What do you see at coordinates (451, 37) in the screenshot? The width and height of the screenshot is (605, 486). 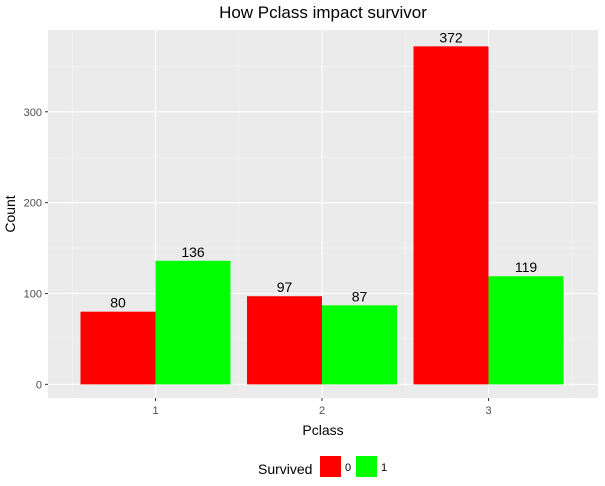 I see `data-label: 372` at bounding box center [451, 37].